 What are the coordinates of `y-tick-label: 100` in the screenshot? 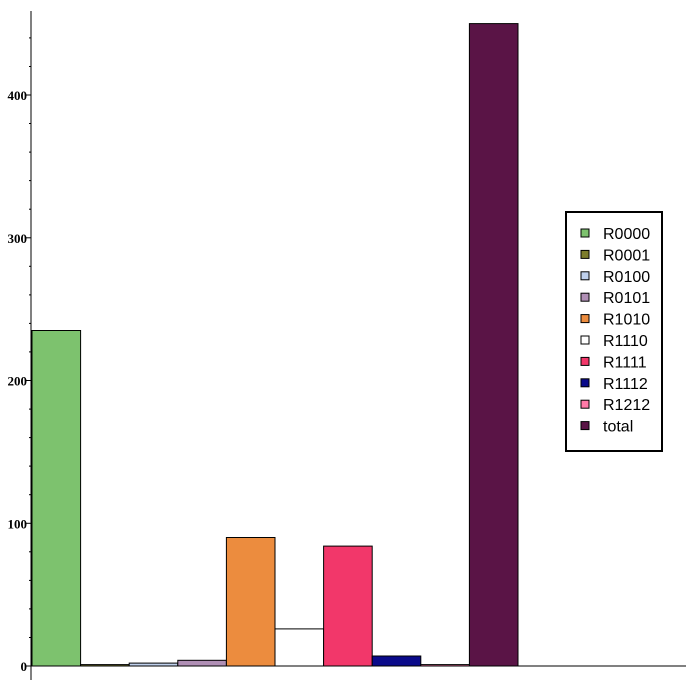 It's located at (18, 523).